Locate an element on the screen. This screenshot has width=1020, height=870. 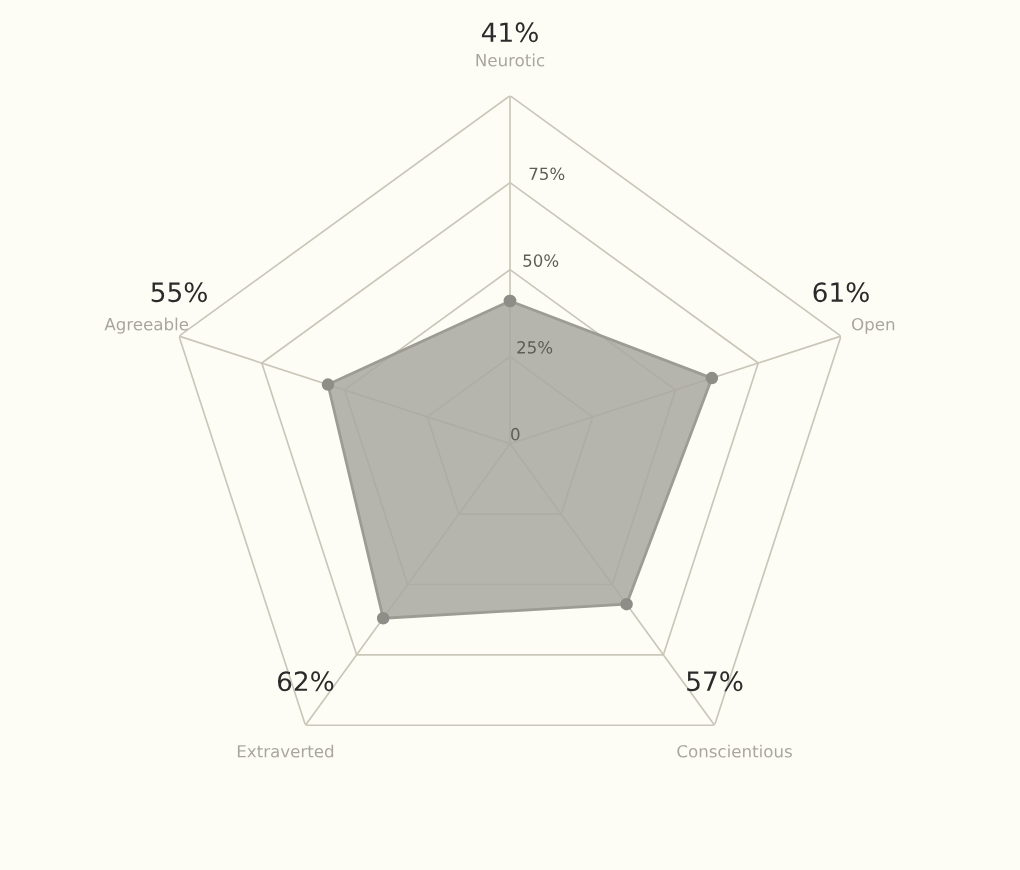
y-tick-label: 25% is located at coordinates (535, 347).